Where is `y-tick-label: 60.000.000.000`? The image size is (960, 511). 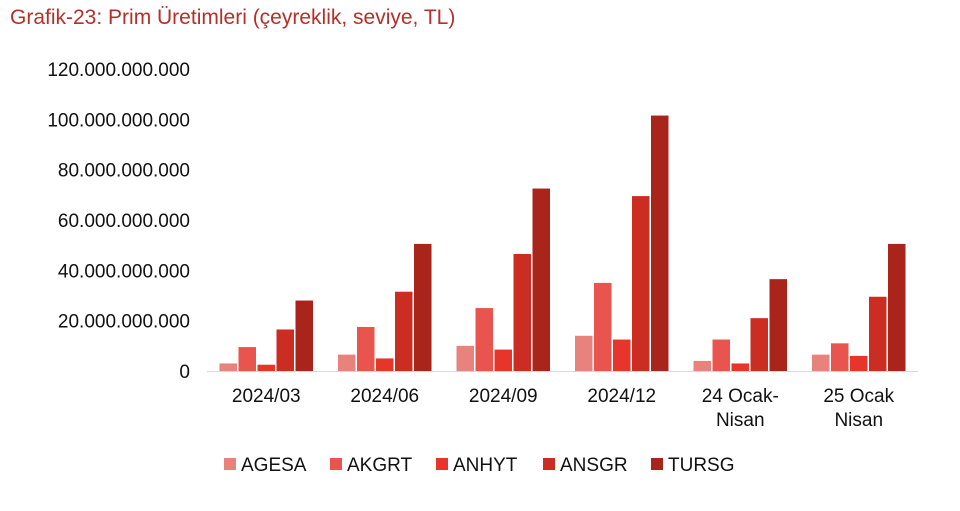
y-tick-label: 60.000.000.000 is located at coordinates (124, 221).